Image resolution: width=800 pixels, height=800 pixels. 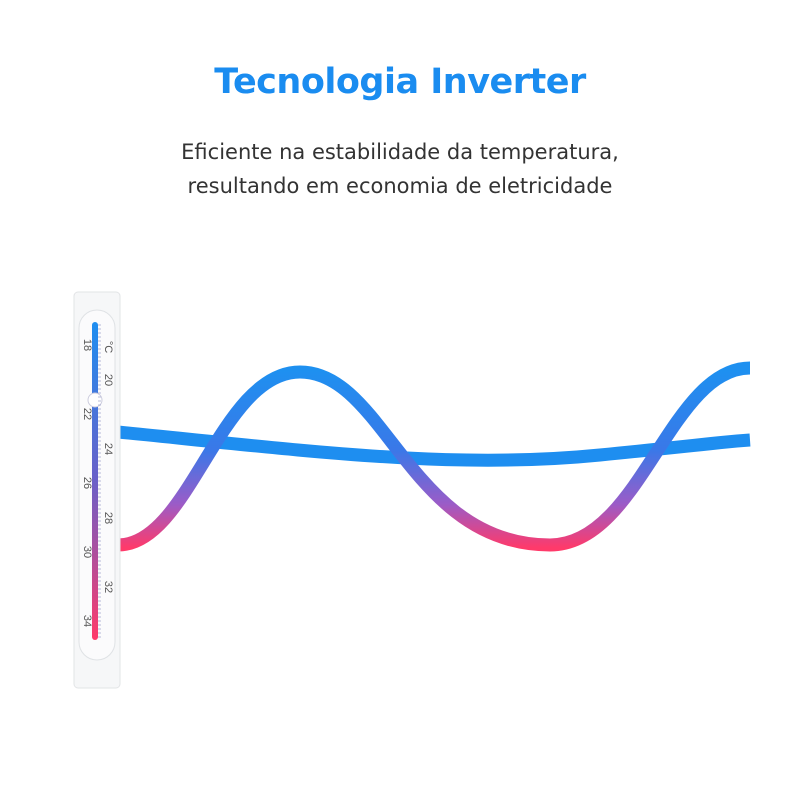 I want to click on scale-label: 34, so click(x=87, y=621).